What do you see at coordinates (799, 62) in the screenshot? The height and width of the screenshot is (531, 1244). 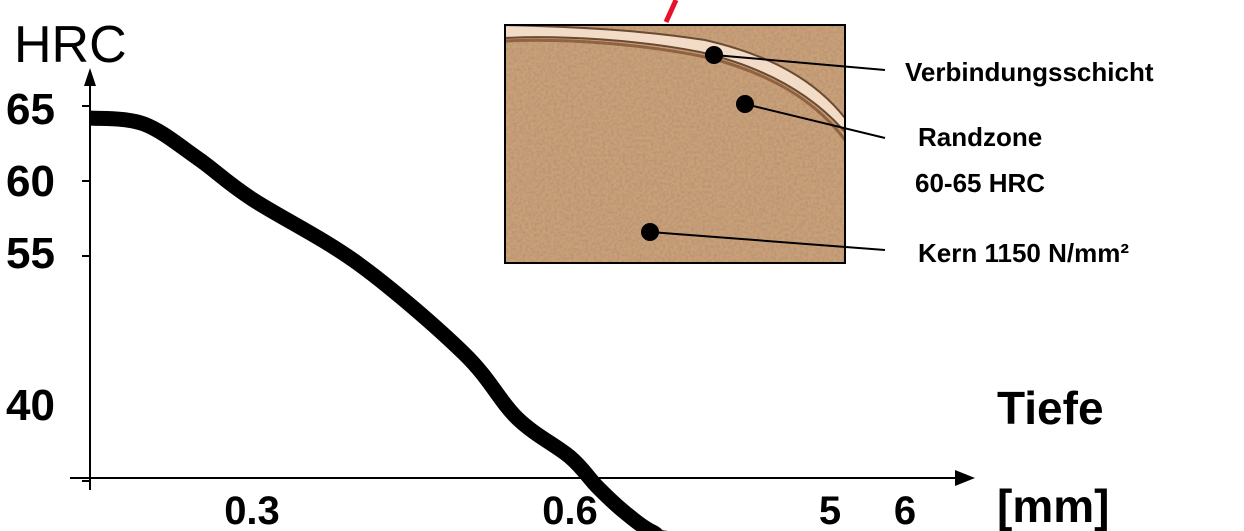 I see `leader-verbindungsschicht` at bounding box center [799, 62].